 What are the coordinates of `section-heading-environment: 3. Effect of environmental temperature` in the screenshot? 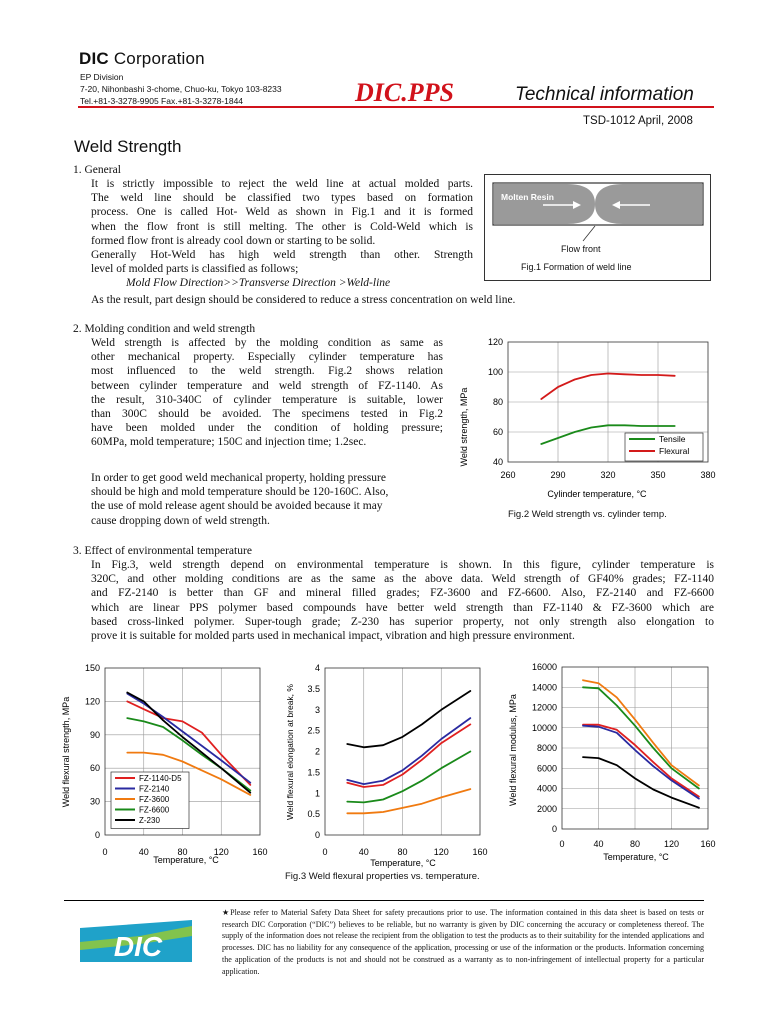 It's located at (162, 551).